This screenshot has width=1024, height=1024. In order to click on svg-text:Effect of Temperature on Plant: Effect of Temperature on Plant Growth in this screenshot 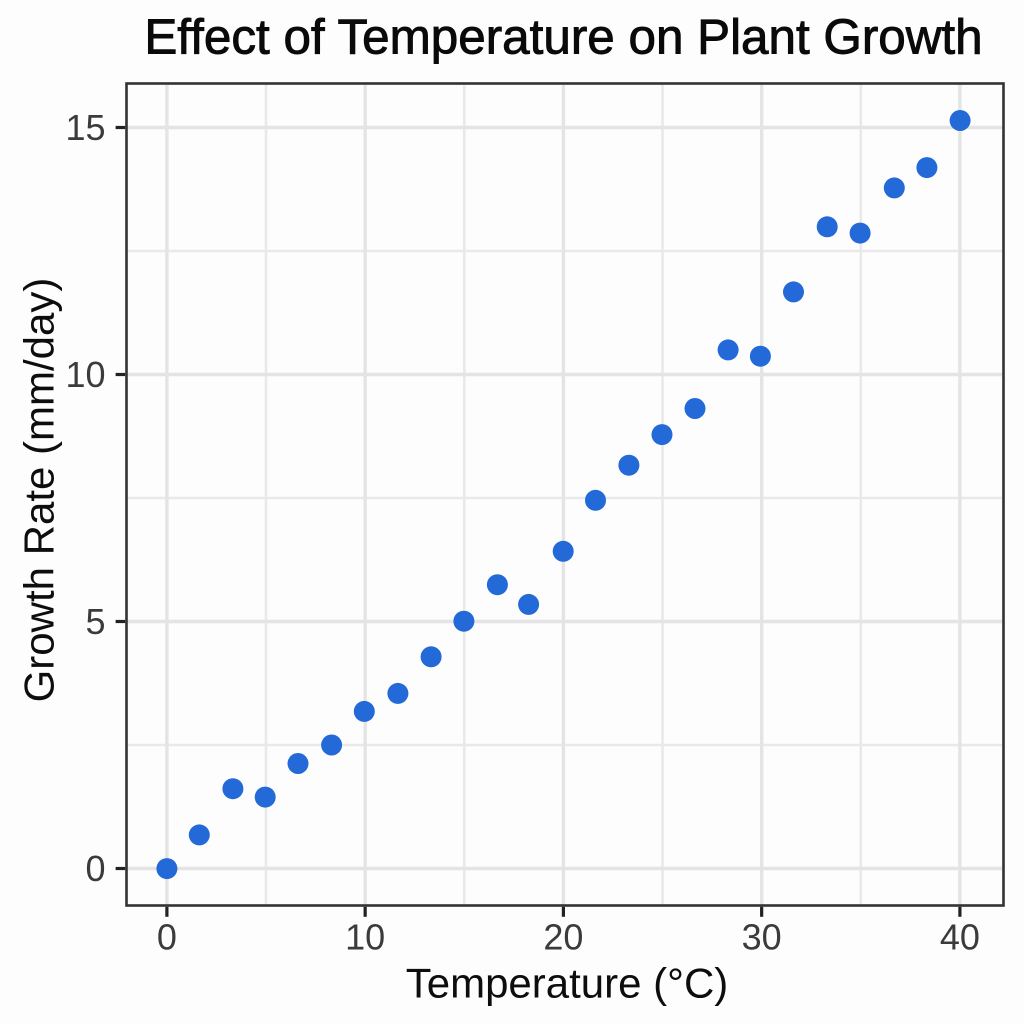, I will do `click(563, 37)`.